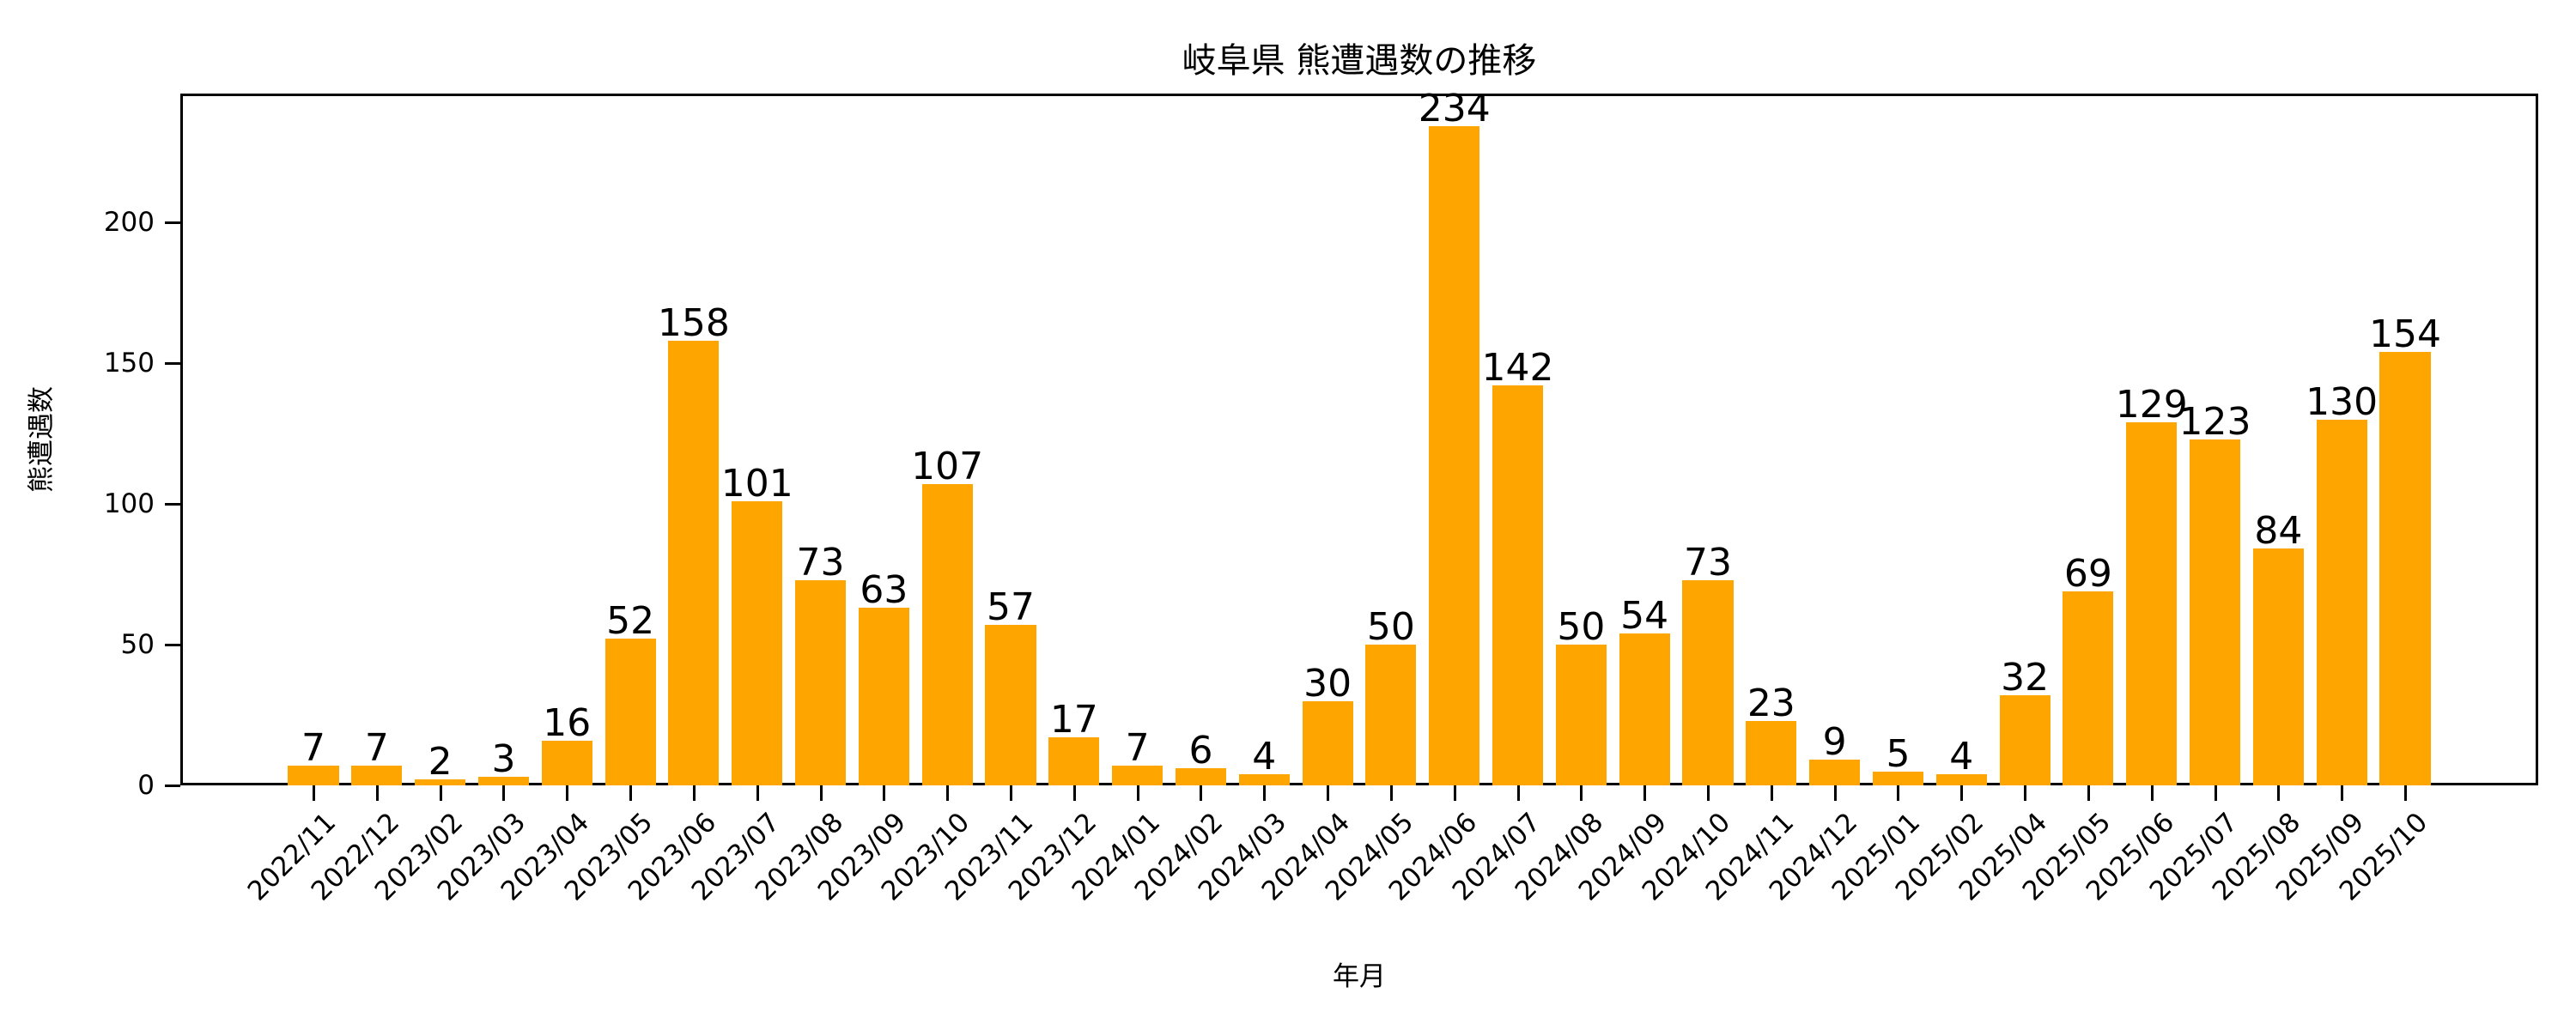  What do you see at coordinates (42, 439) in the screenshot?
I see `y-axis-label: 熊遭遇数` at bounding box center [42, 439].